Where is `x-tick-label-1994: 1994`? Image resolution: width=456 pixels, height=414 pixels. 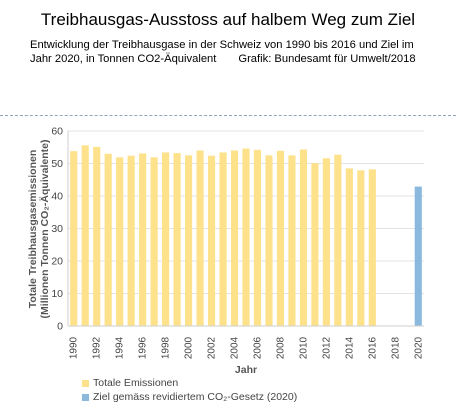 x-tick-label-1994: 1994 is located at coordinates (120, 347).